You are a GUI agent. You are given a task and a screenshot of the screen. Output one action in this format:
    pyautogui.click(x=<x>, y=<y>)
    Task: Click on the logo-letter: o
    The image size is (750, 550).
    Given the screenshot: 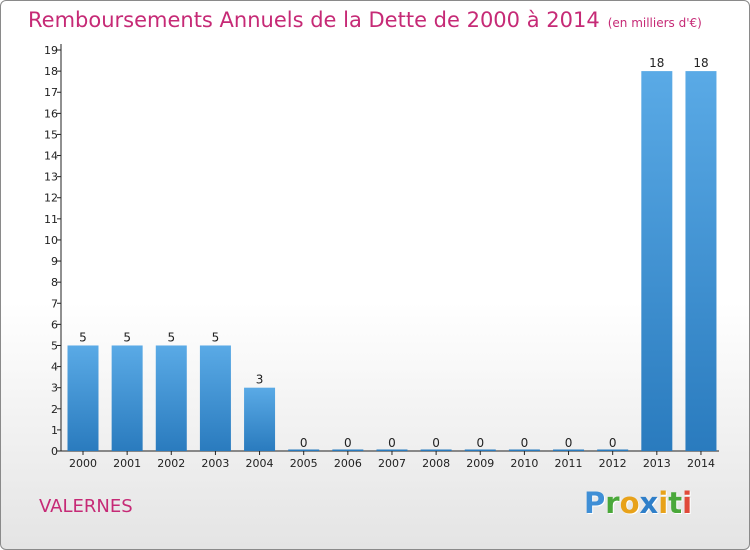 What is the action you would take?
    pyautogui.click(x=629, y=503)
    